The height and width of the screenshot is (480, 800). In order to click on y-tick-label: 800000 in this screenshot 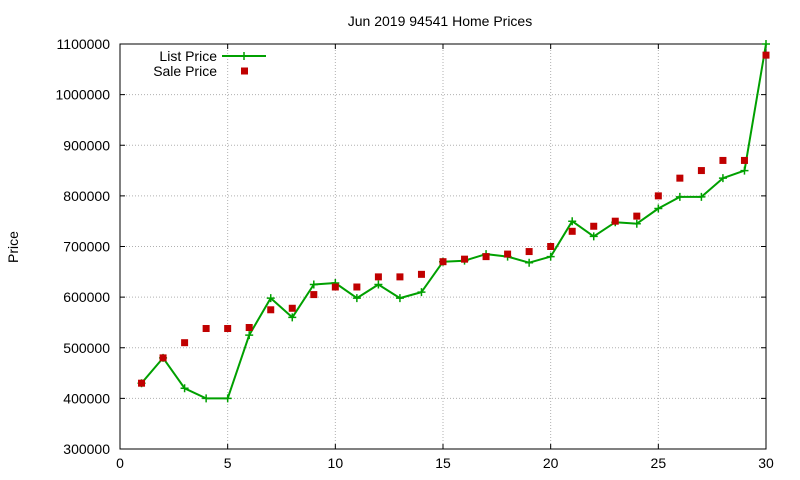, I will do `click(86, 196)`.